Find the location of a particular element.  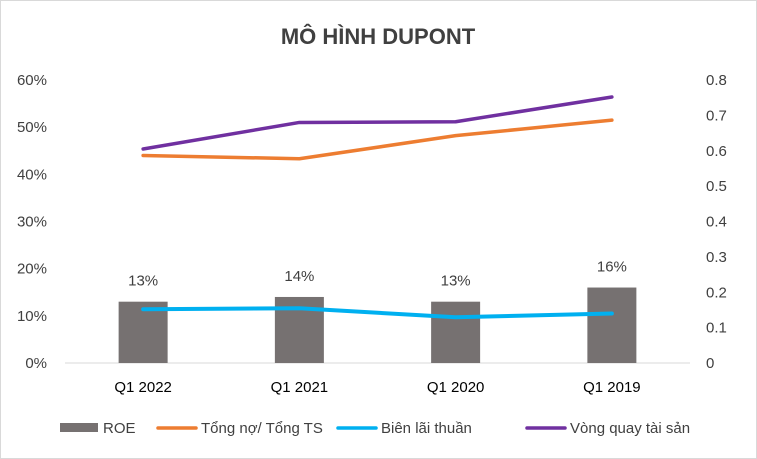

legend-label: Tổng nợ/ Tổng TS is located at coordinates (262, 428).